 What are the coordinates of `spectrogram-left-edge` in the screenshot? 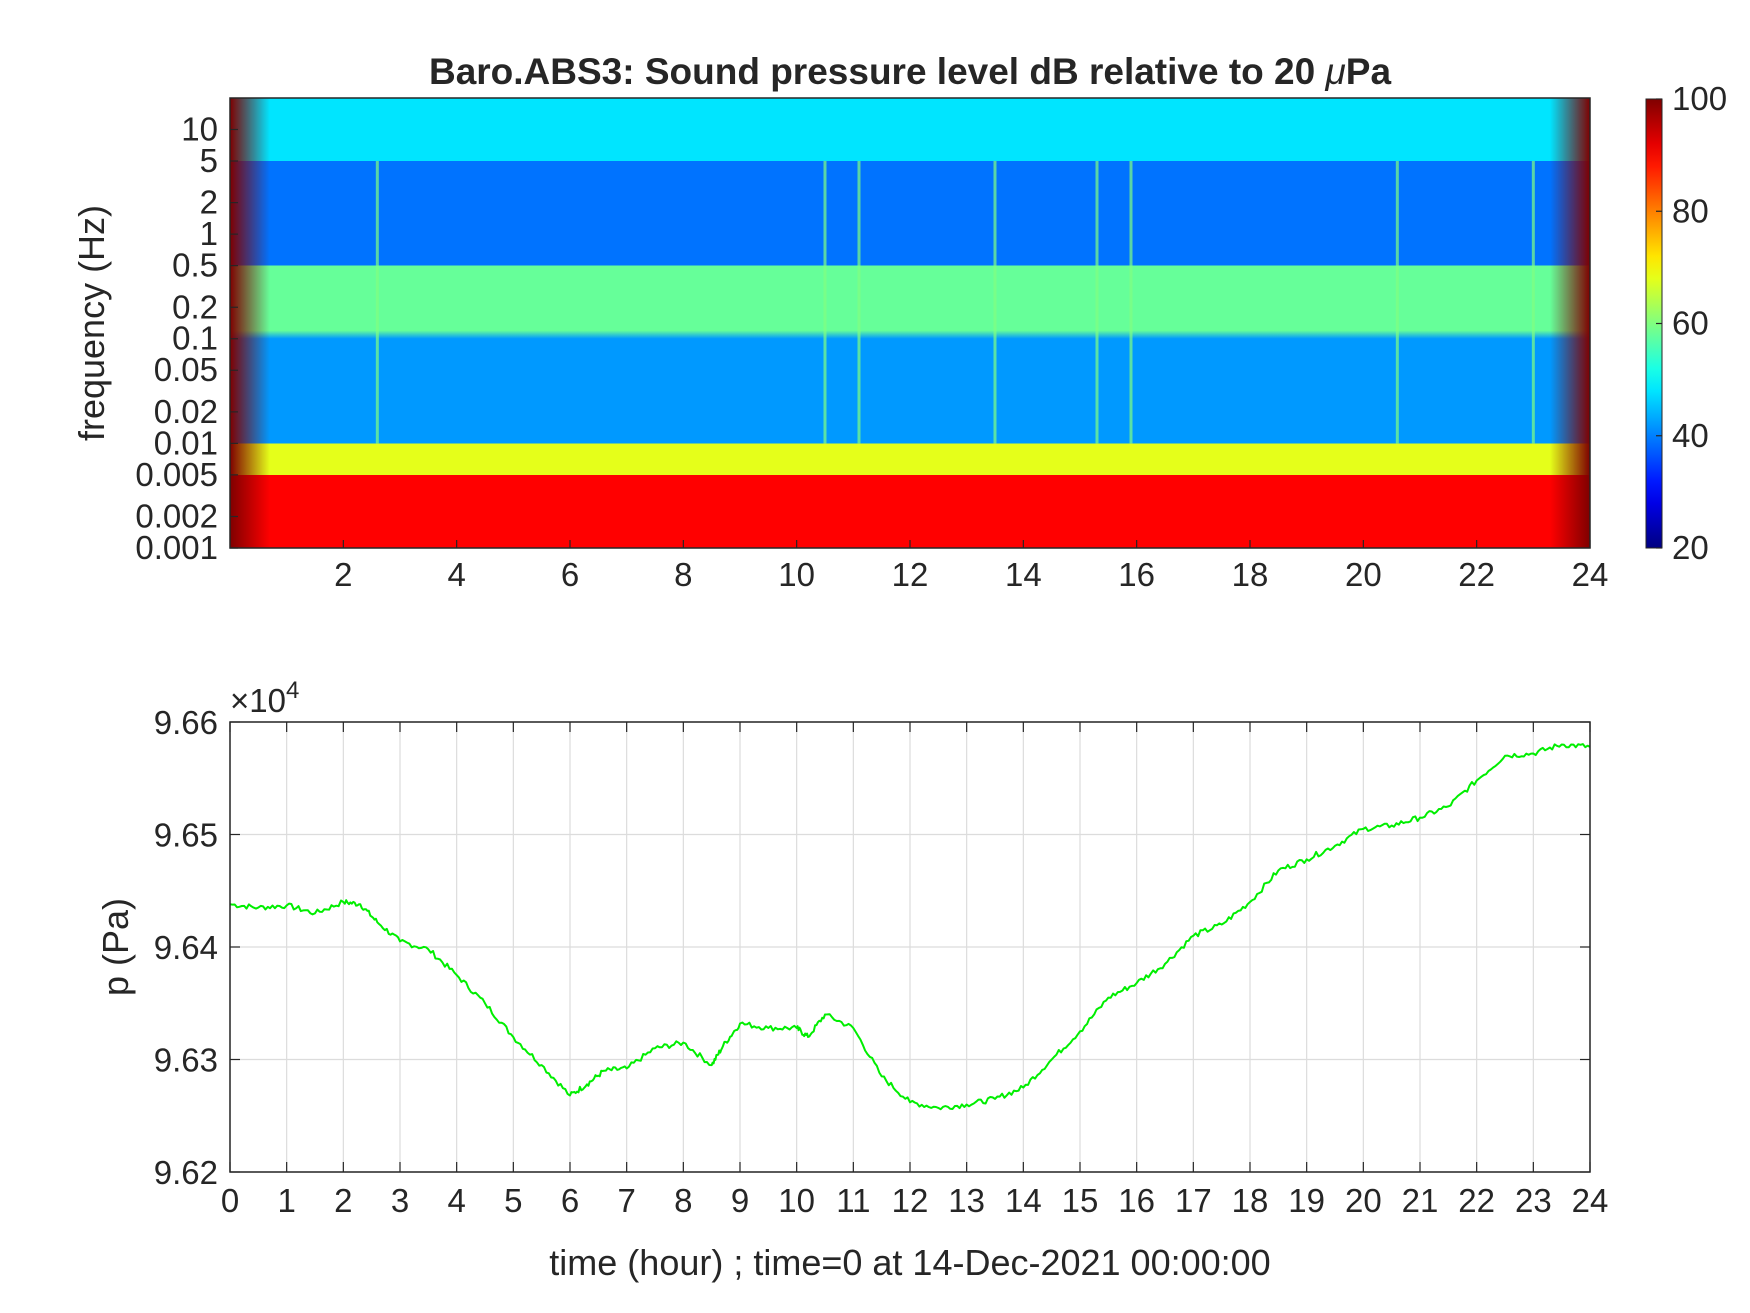 It's located at (250, 323).